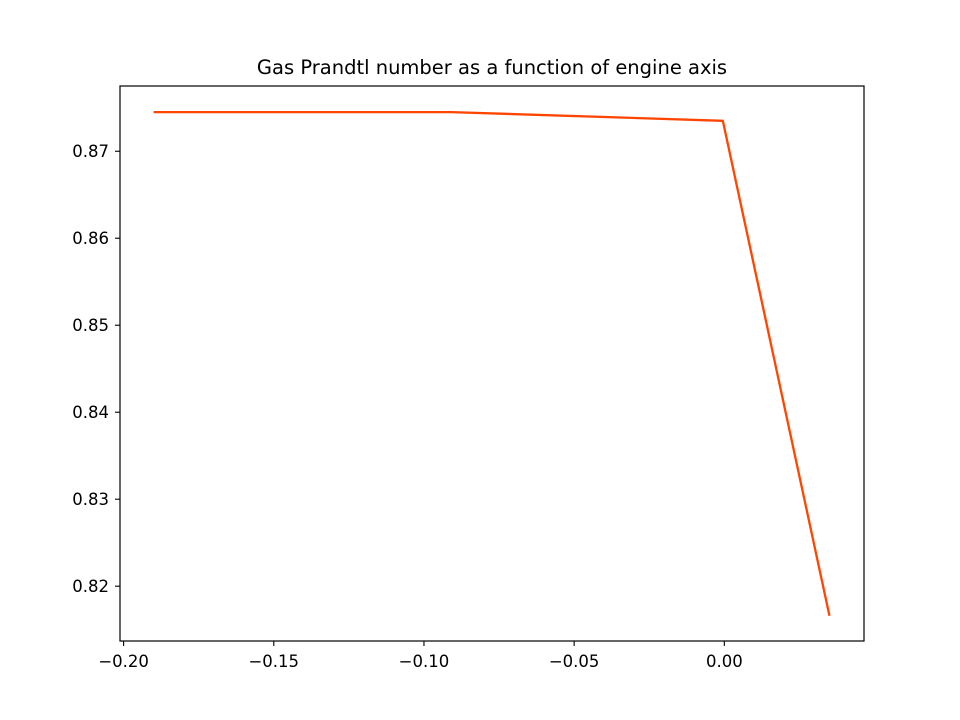 Image resolution: width=960 pixels, height=720 pixels. What do you see at coordinates (273, 661) in the screenshot?
I see `x-tick-label: −0.15` at bounding box center [273, 661].